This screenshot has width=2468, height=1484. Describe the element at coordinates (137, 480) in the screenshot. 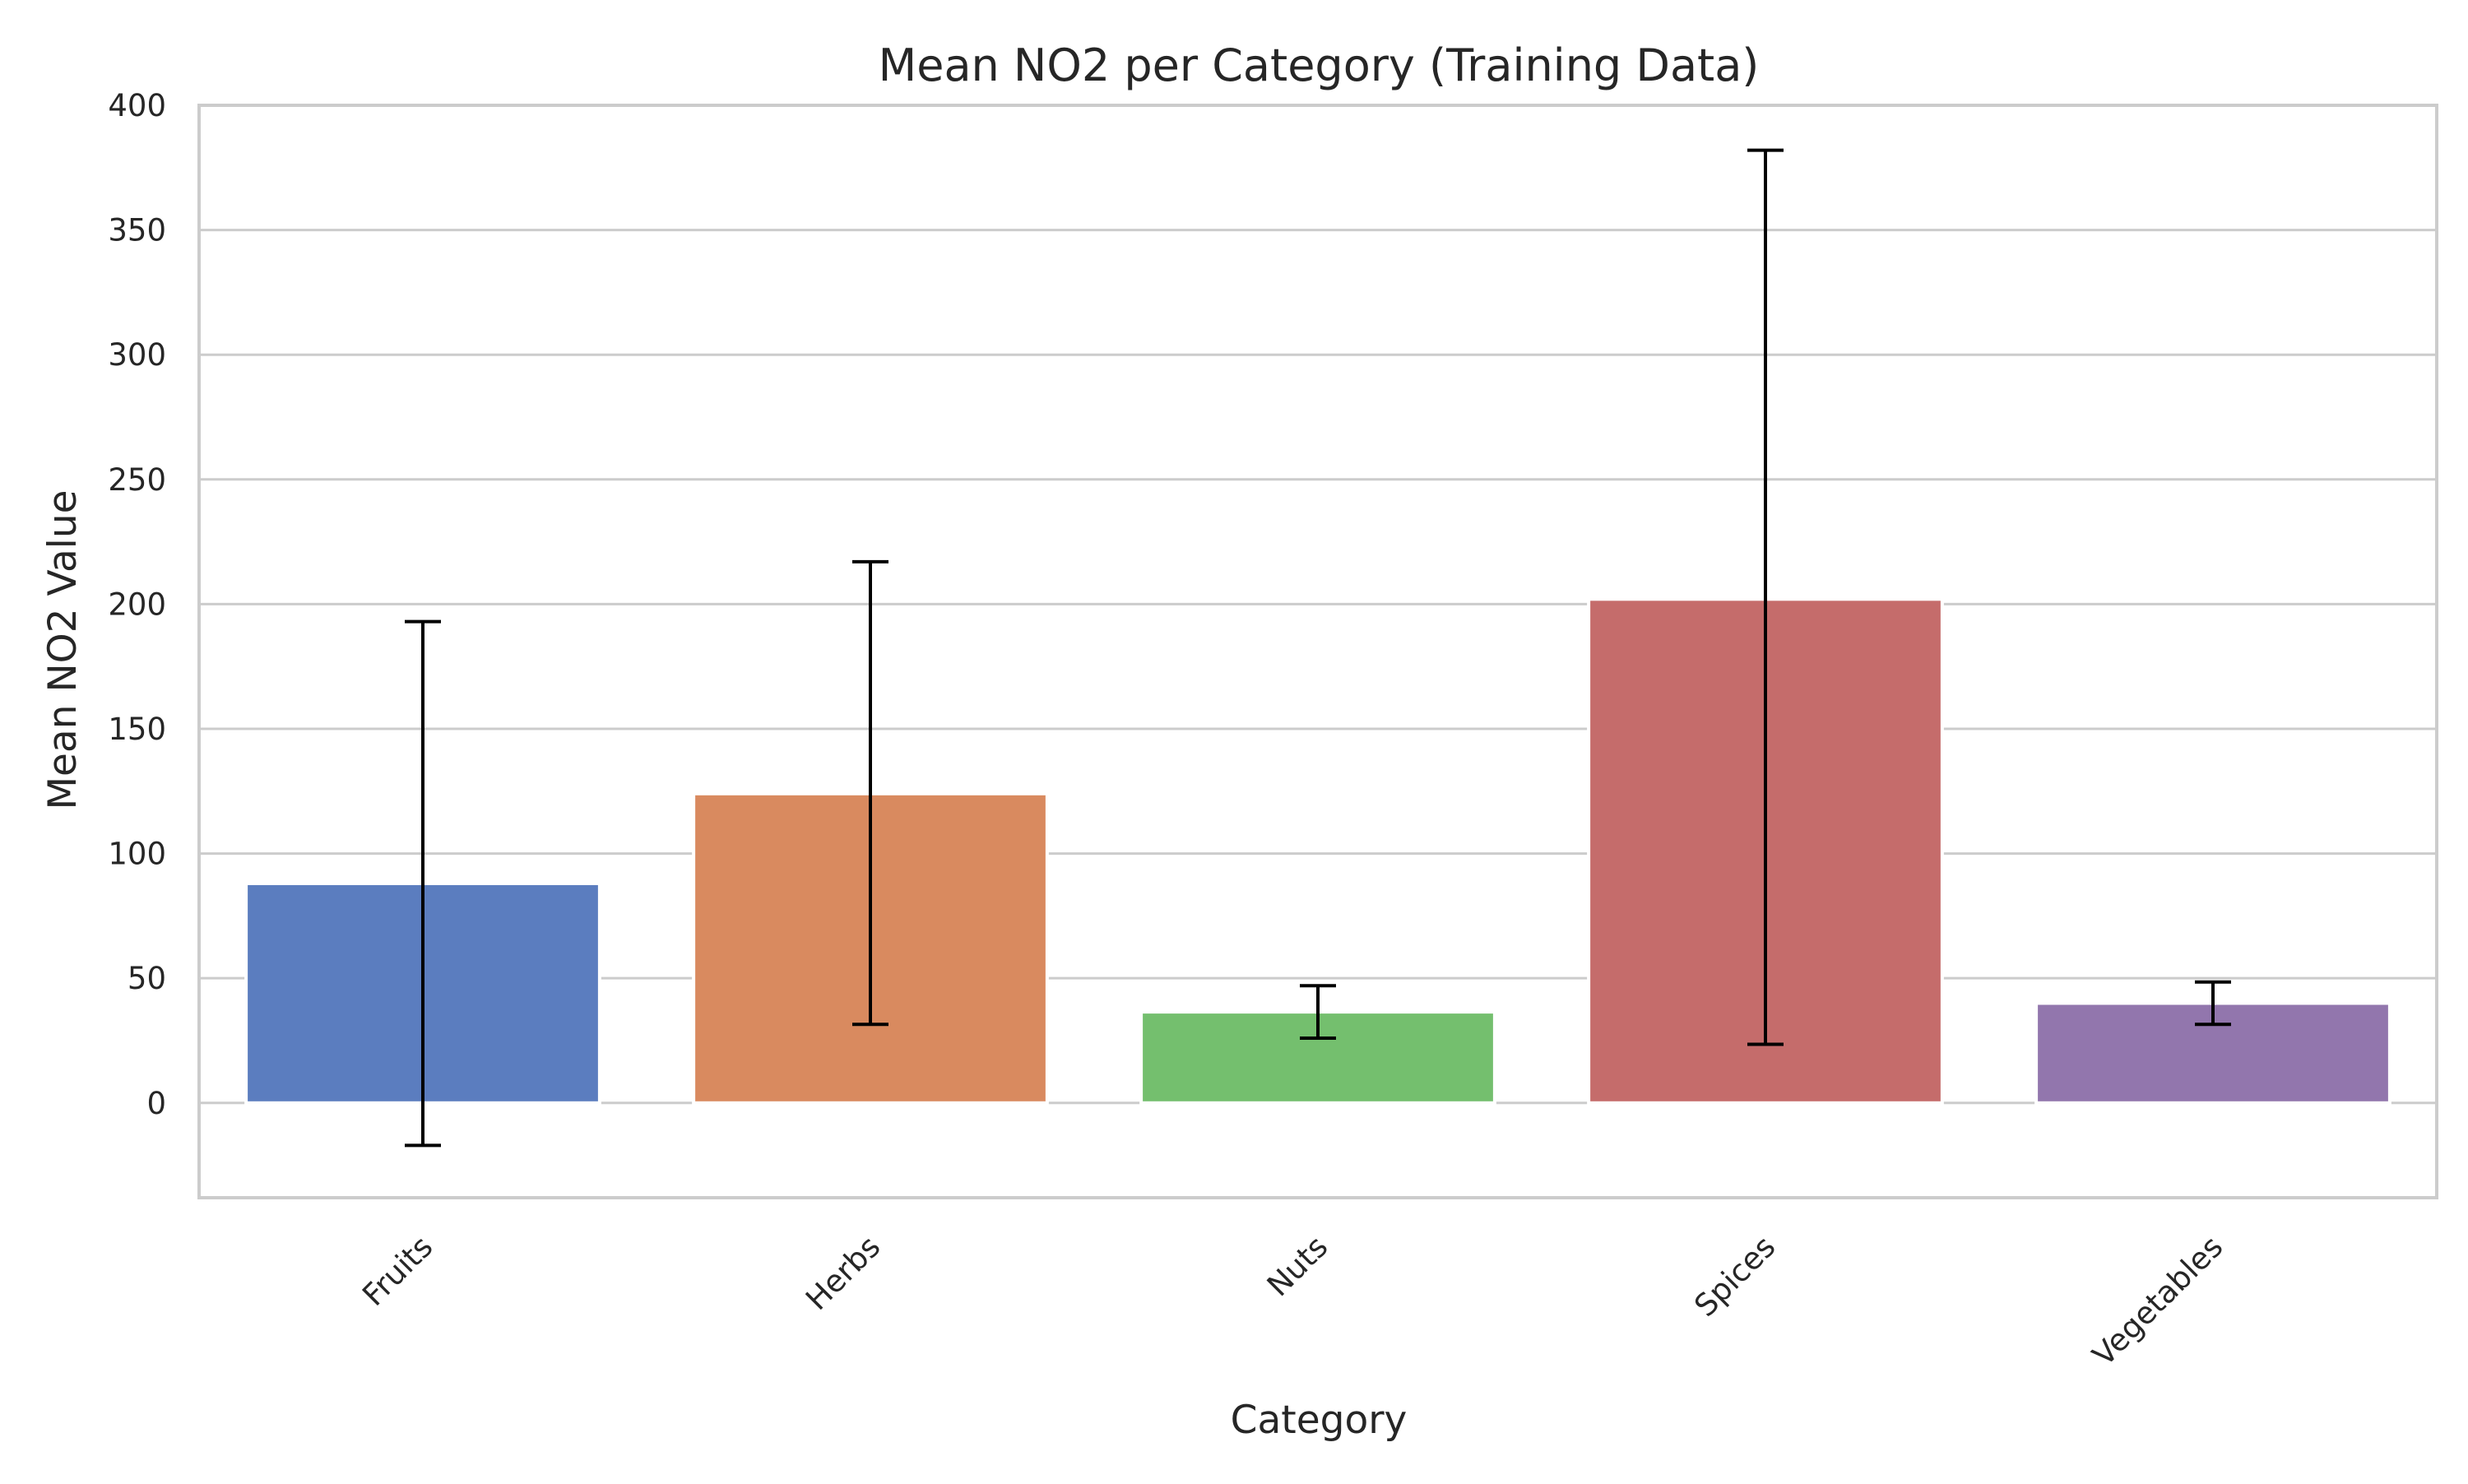

I see `y-tick-label-250: 250` at that location.